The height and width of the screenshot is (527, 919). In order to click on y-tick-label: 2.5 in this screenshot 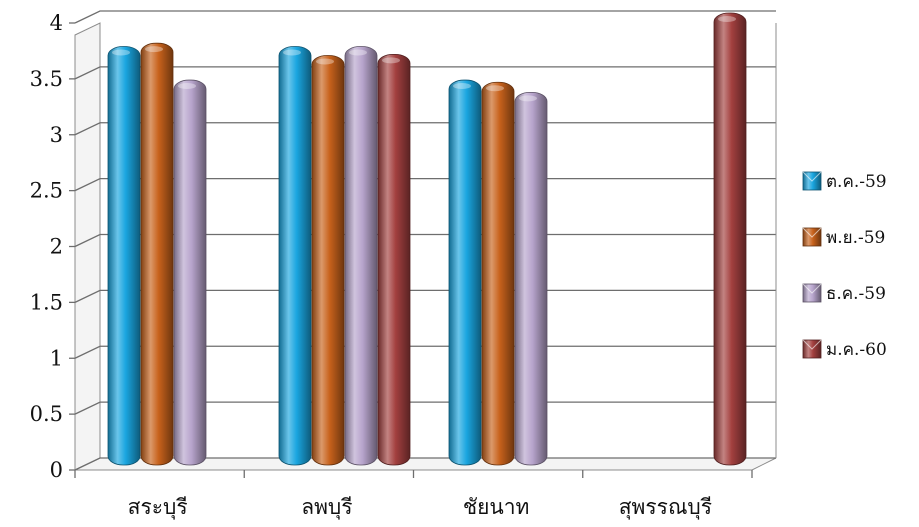, I will do `click(46, 191)`.